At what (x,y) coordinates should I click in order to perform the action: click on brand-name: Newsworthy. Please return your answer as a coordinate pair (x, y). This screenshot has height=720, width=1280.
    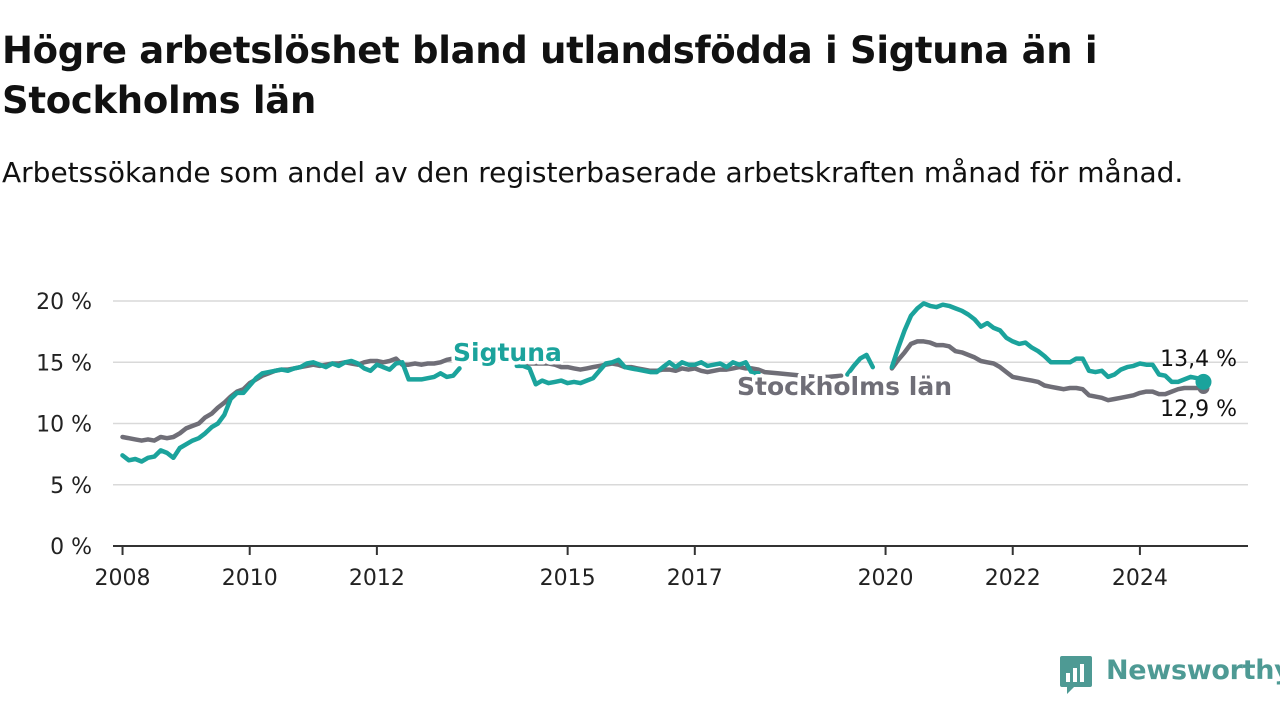
    Looking at the image, I should click on (1193, 670).